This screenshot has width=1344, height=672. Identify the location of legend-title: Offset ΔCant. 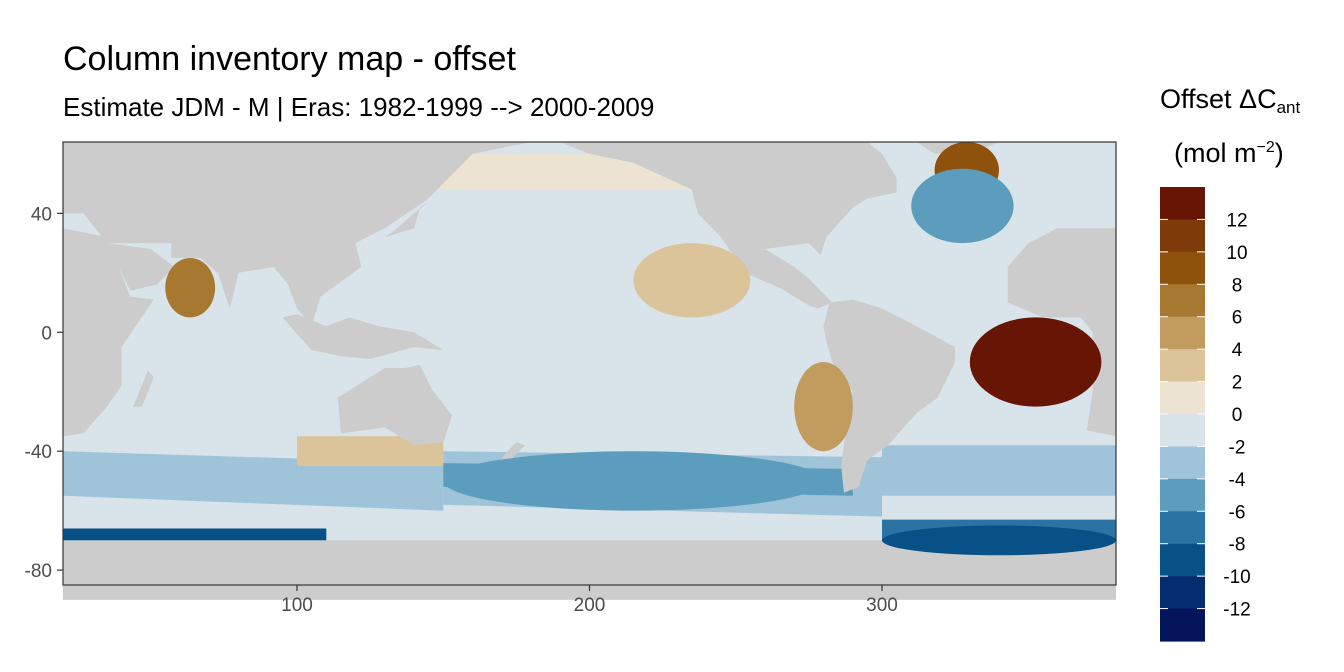
(1252, 100).